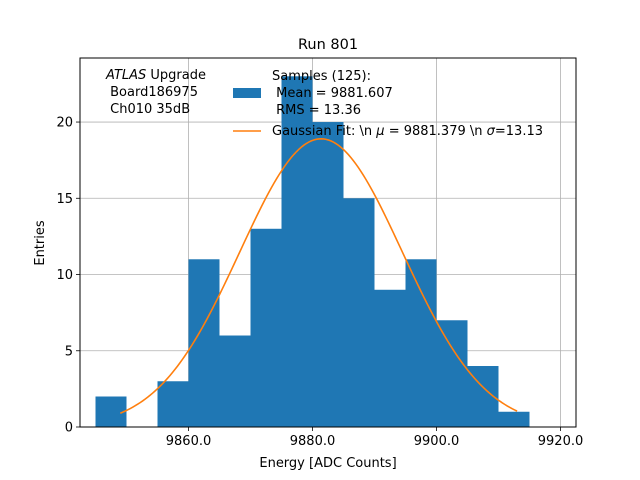 The image size is (640, 480). I want to click on y-tick-label: 10, so click(64, 275).